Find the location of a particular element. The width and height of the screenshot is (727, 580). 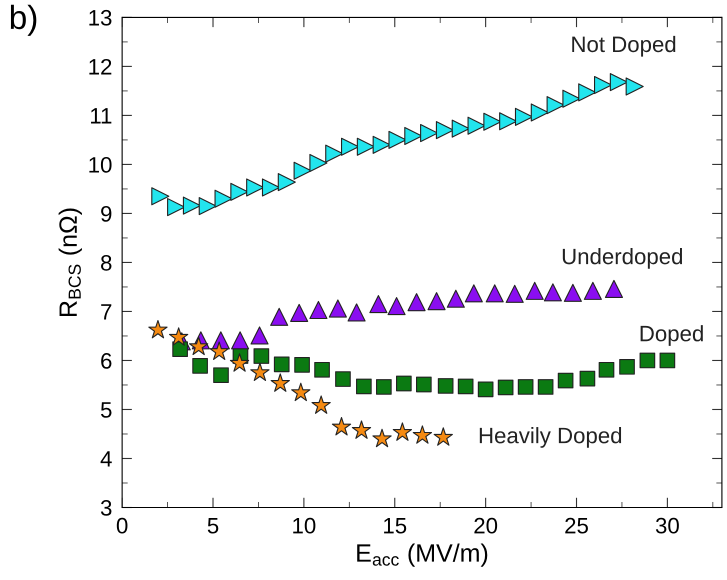

y-tick-label: 3 is located at coordinates (106, 508).